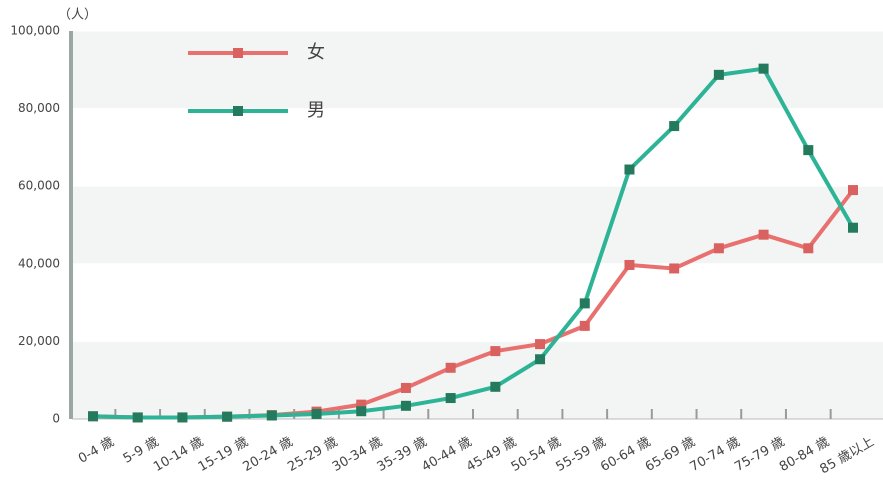 The width and height of the screenshot is (883, 486). What do you see at coordinates (56, 419) in the screenshot?
I see `y-tick-label: 0` at bounding box center [56, 419].